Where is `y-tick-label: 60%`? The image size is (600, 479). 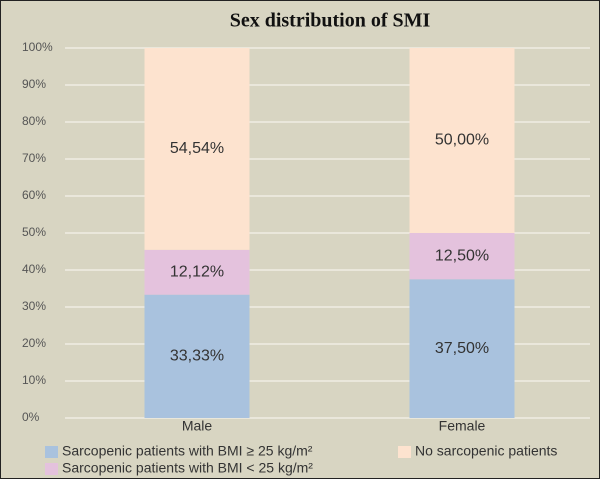
y-tick-label: 60% is located at coordinates (34, 195).